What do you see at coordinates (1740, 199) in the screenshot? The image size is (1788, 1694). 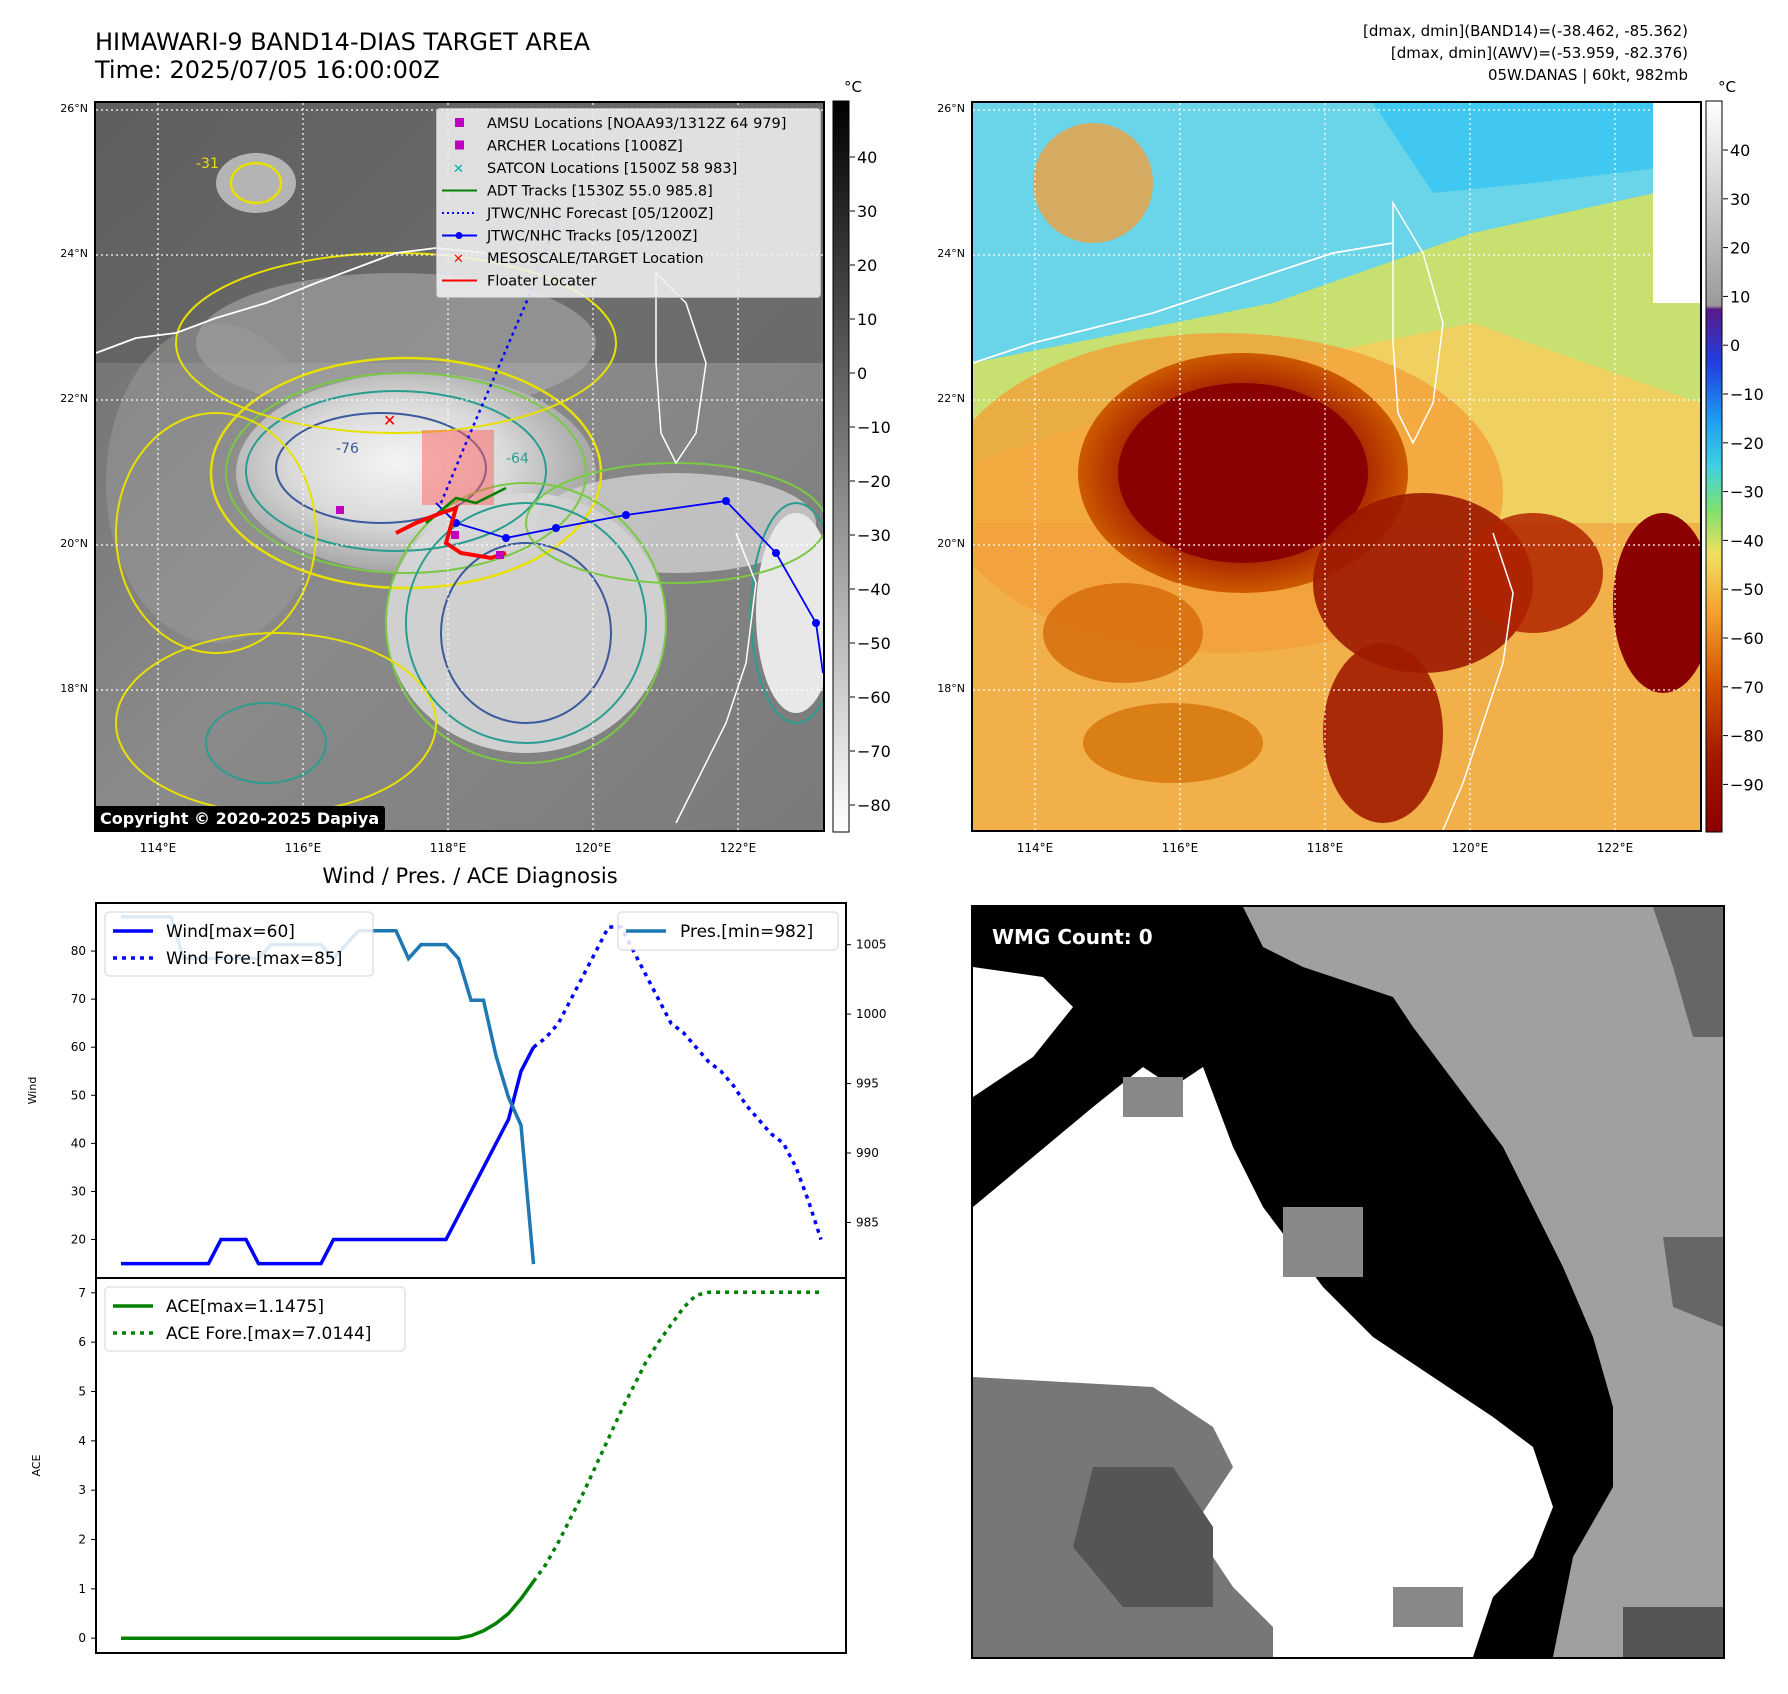 I see `right-colorbar-tick-label: 30` at bounding box center [1740, 199].